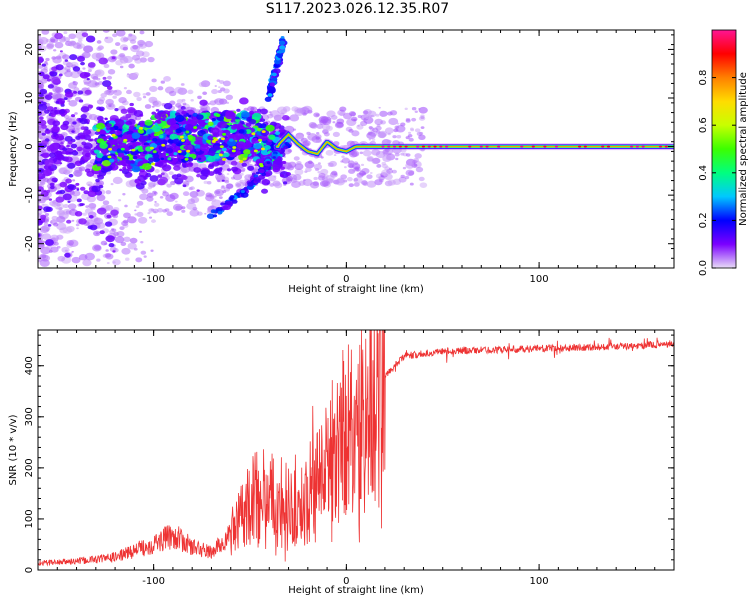  What do you see at coordinates (703, 268) in the screenshot?
I see `colorbar-tick-label: 0.0` at bounding box center [703, 268].